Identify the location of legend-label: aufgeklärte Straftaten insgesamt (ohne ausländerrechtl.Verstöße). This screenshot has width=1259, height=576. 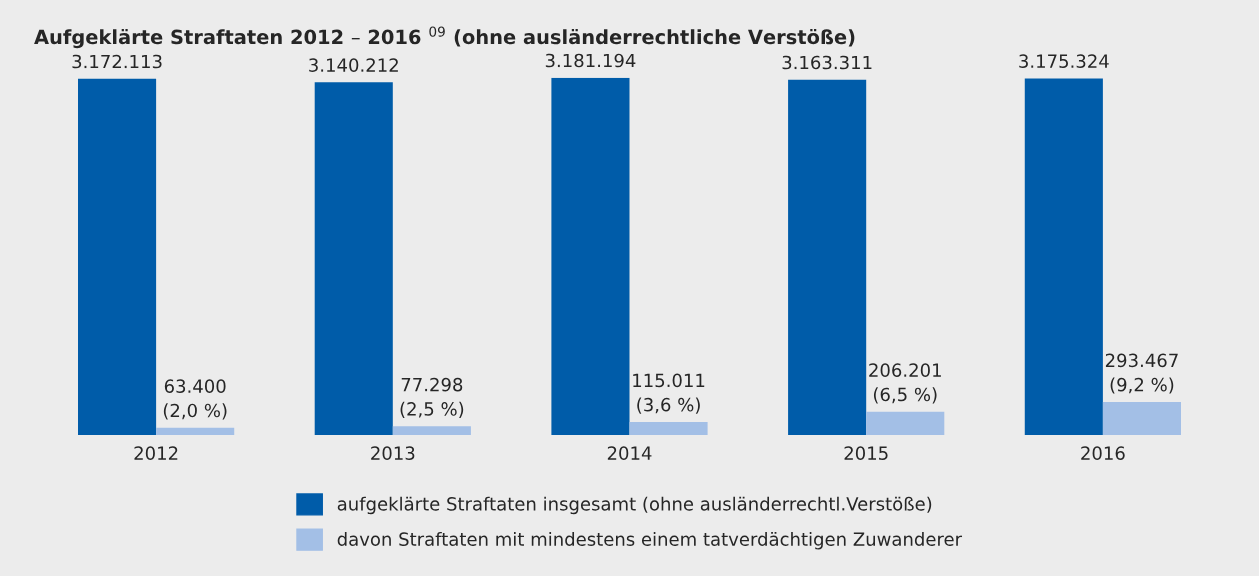
(634, 505).